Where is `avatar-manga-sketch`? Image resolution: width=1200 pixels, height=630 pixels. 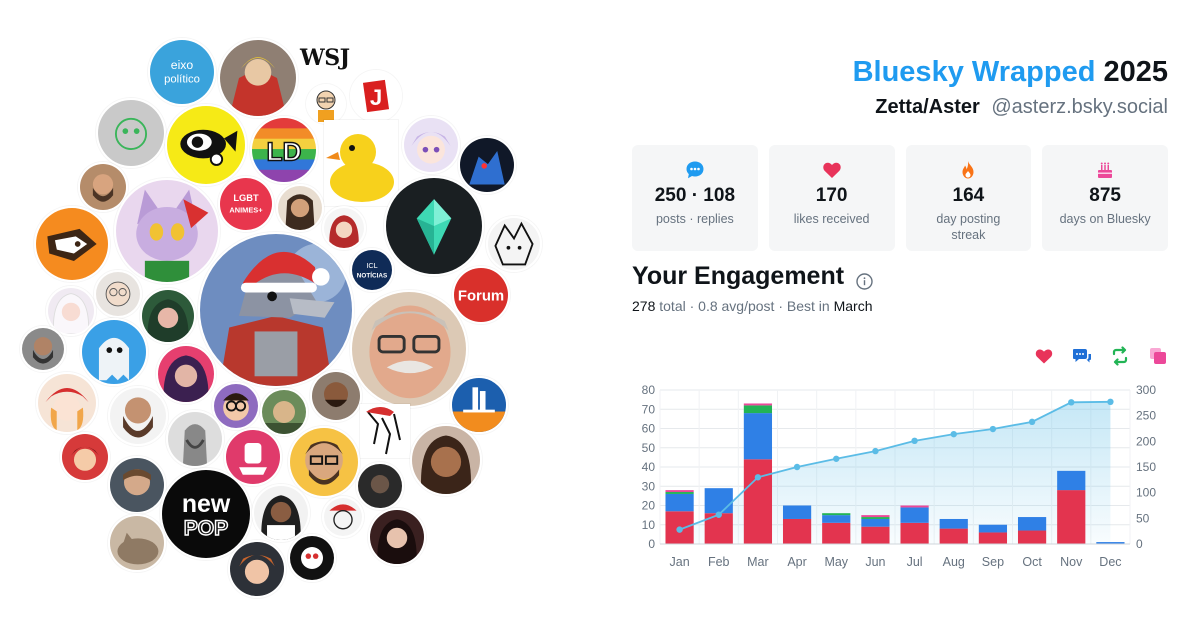 avatar-manga-sketch is located at coordinates (514, 244).